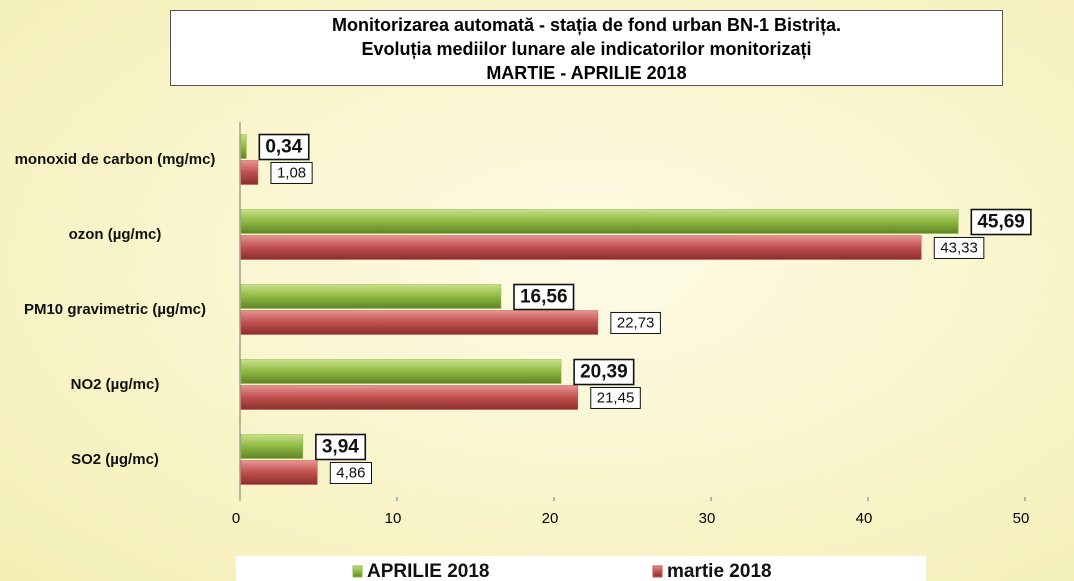 This screenshot has width=1074, height=581. Describe the element at coordinates (864, 518) in the screenshot. I see `x-tick-label: 40` at that location.